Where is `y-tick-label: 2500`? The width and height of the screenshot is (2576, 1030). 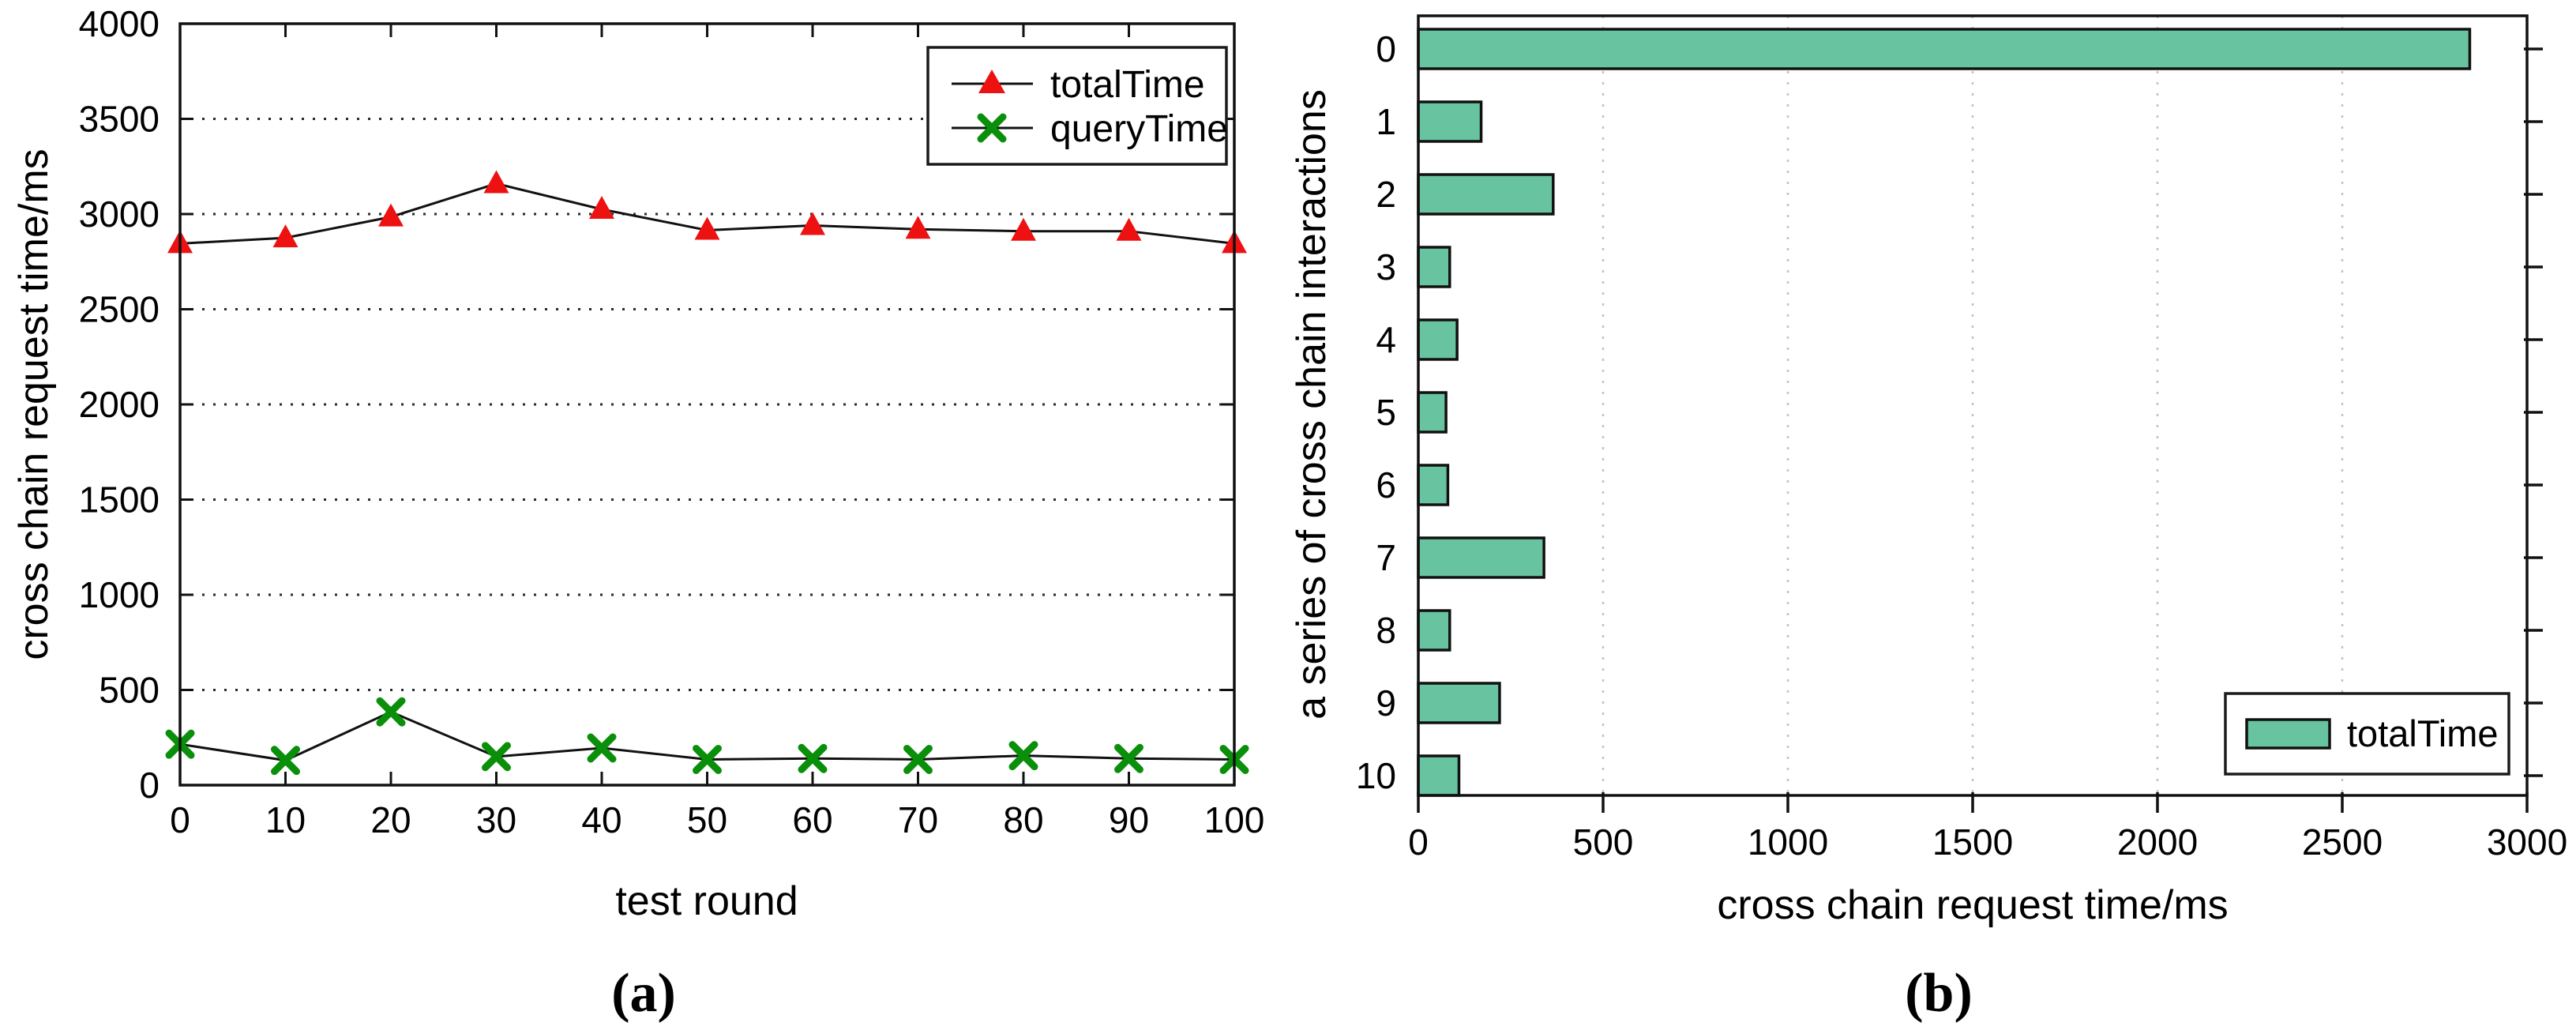 y-tick-label: 2500 is located at coordinates (119, 310).